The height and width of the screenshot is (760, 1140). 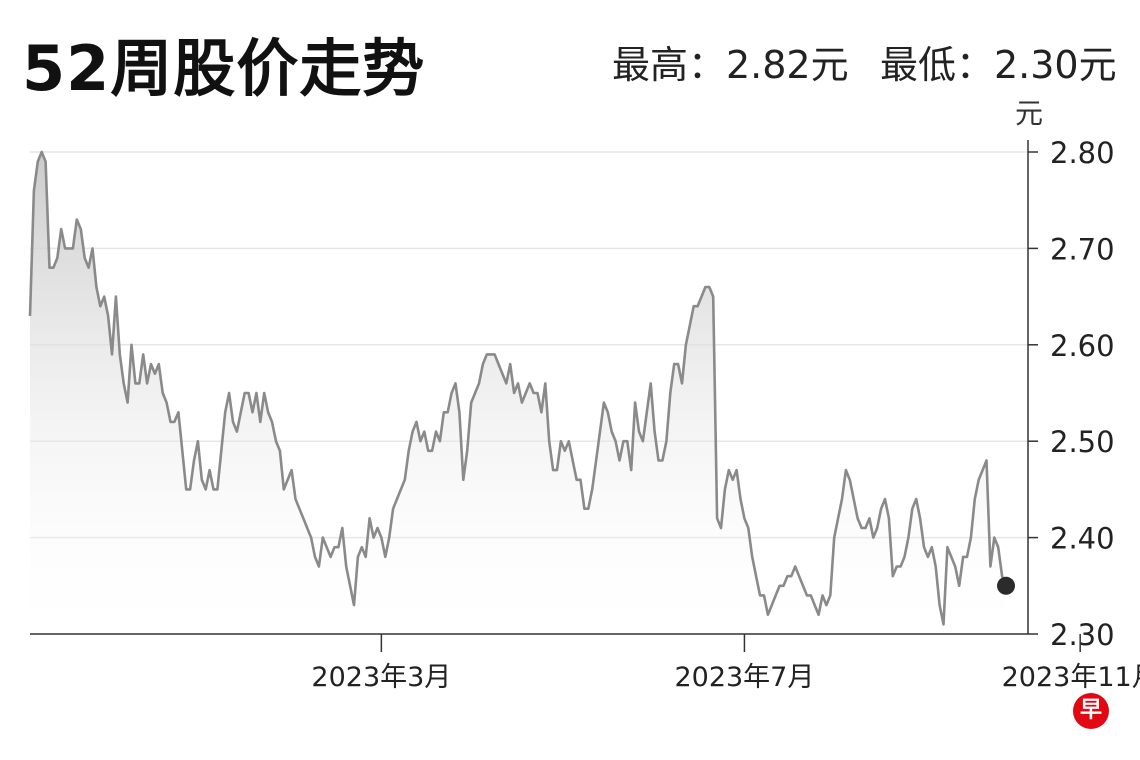 I want to click on y-tick-label: 2.70, so click(x=1082, y=249).